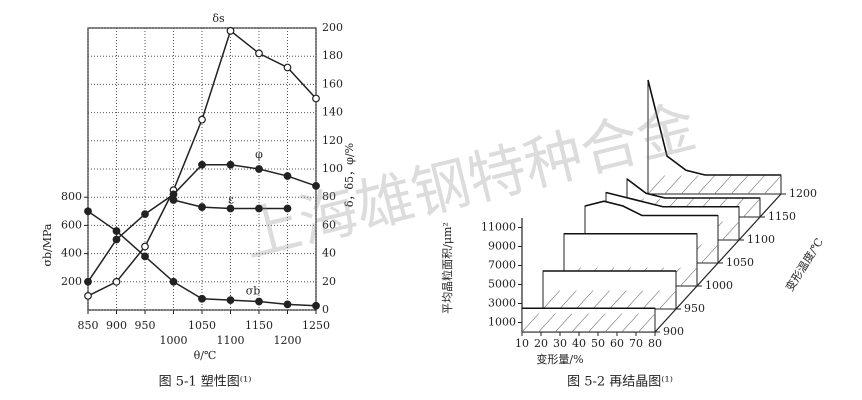 The width and height of the screenshot is (862, 400). Describe the element at coordinates (673, 331) in the screenshot. I see `z-tick-label: 900` at that location.